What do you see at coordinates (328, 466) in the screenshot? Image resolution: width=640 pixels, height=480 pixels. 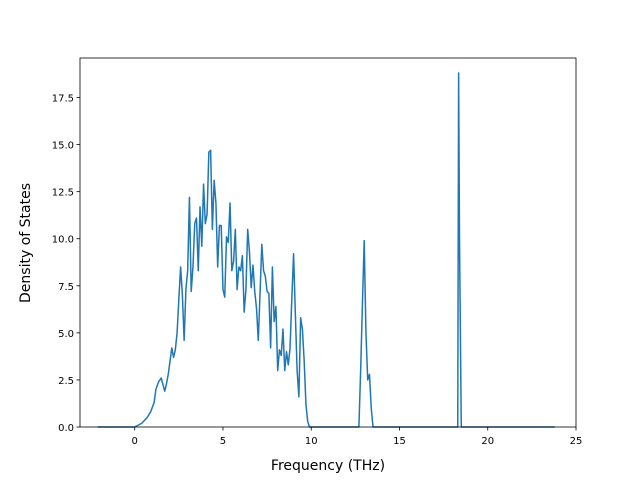 I see `x-axis-label: Frequency (THz)` at bounding box center [328, 466].